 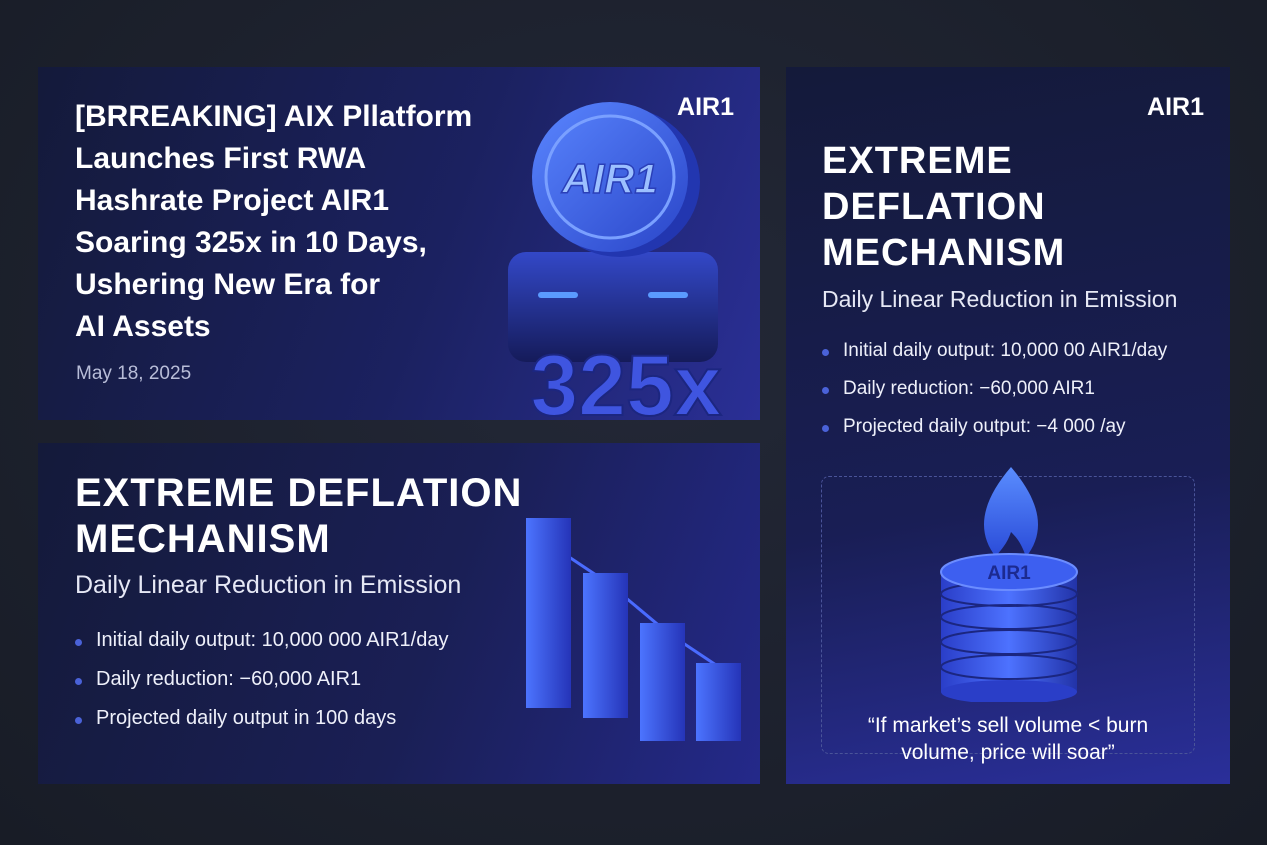 What do you see at coordinates (246, 718) in the screenshot?
I see `bullet: Projected daily output in 100 days` at bounding box center [246, 718].